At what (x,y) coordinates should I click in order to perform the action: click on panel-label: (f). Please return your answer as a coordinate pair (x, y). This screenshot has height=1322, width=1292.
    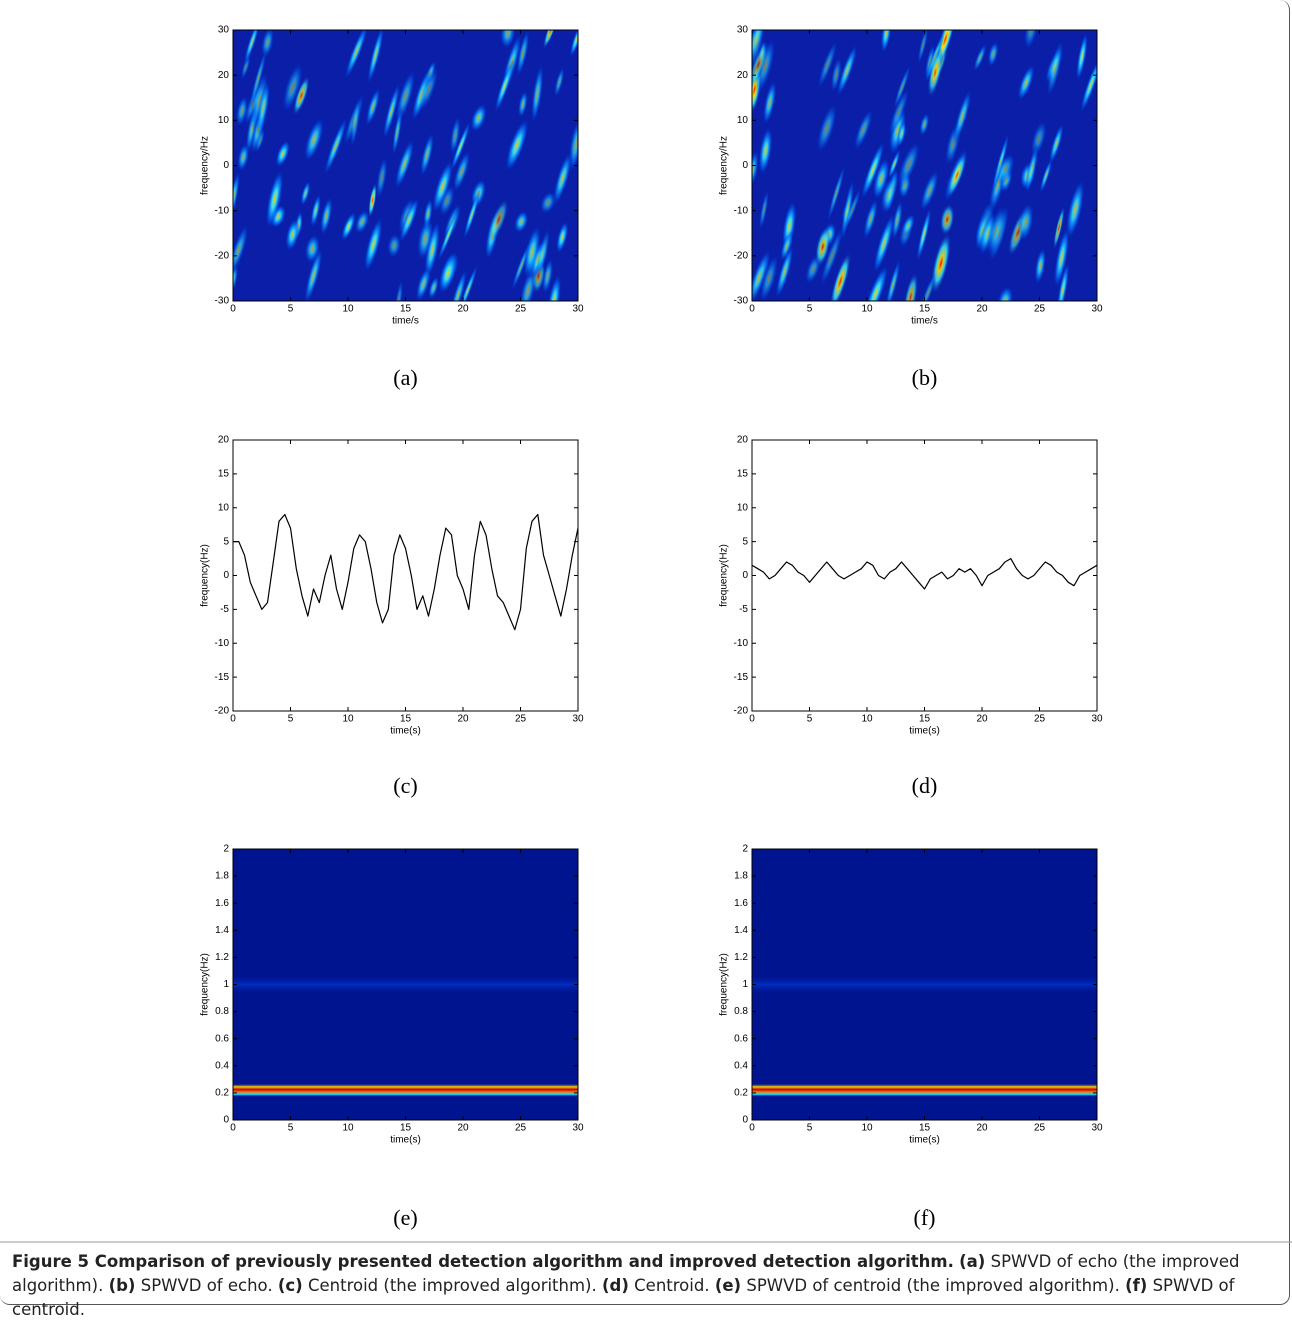
    Looking at the image, I should click on (925, 1217).